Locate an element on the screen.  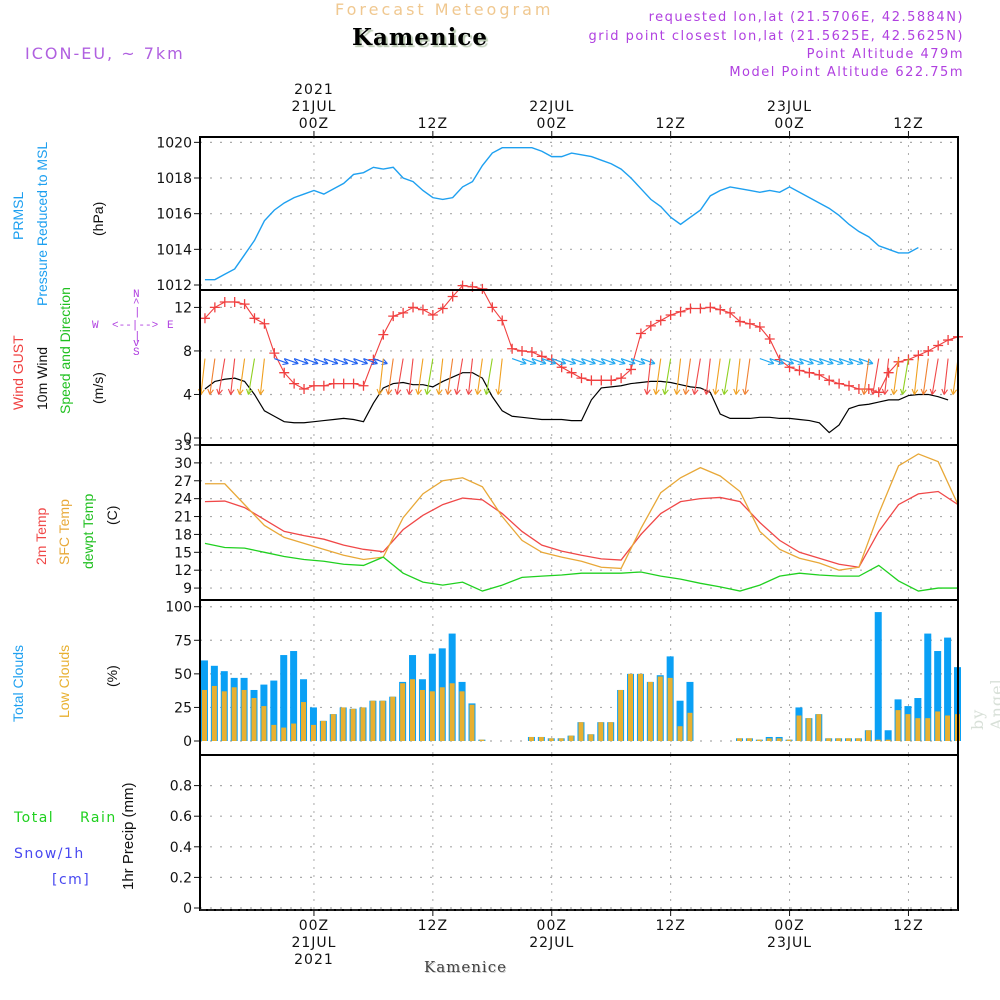
top-time-label: 23JUL is located at coordinates (789, 107).